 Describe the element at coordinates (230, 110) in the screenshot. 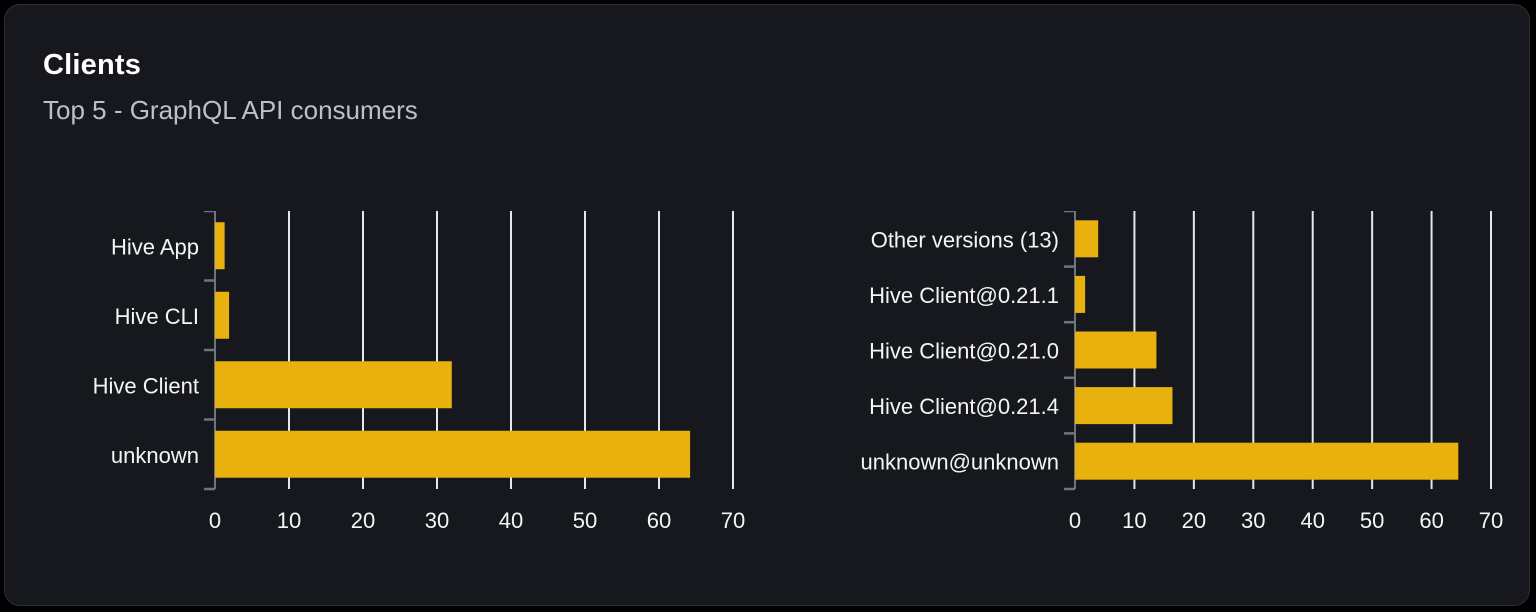

I see `card-subtitle: Top 5 - GraphQL API consumers` at that location.